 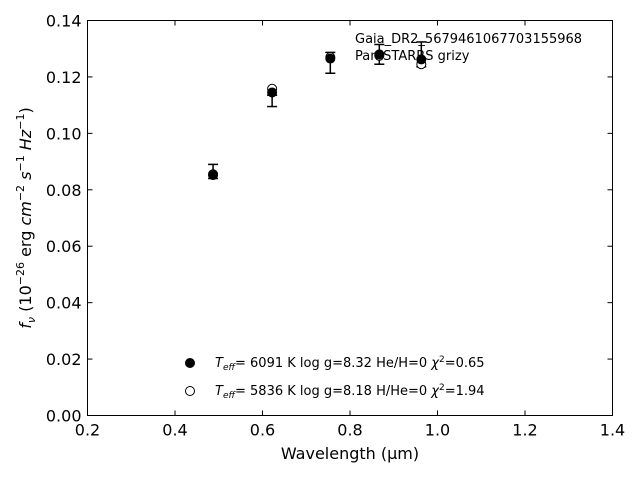 What do you see at coordinates (612, 430) in the screenshot?
I see `x-tick-label: 1.4` at bounding box center [612, 430].